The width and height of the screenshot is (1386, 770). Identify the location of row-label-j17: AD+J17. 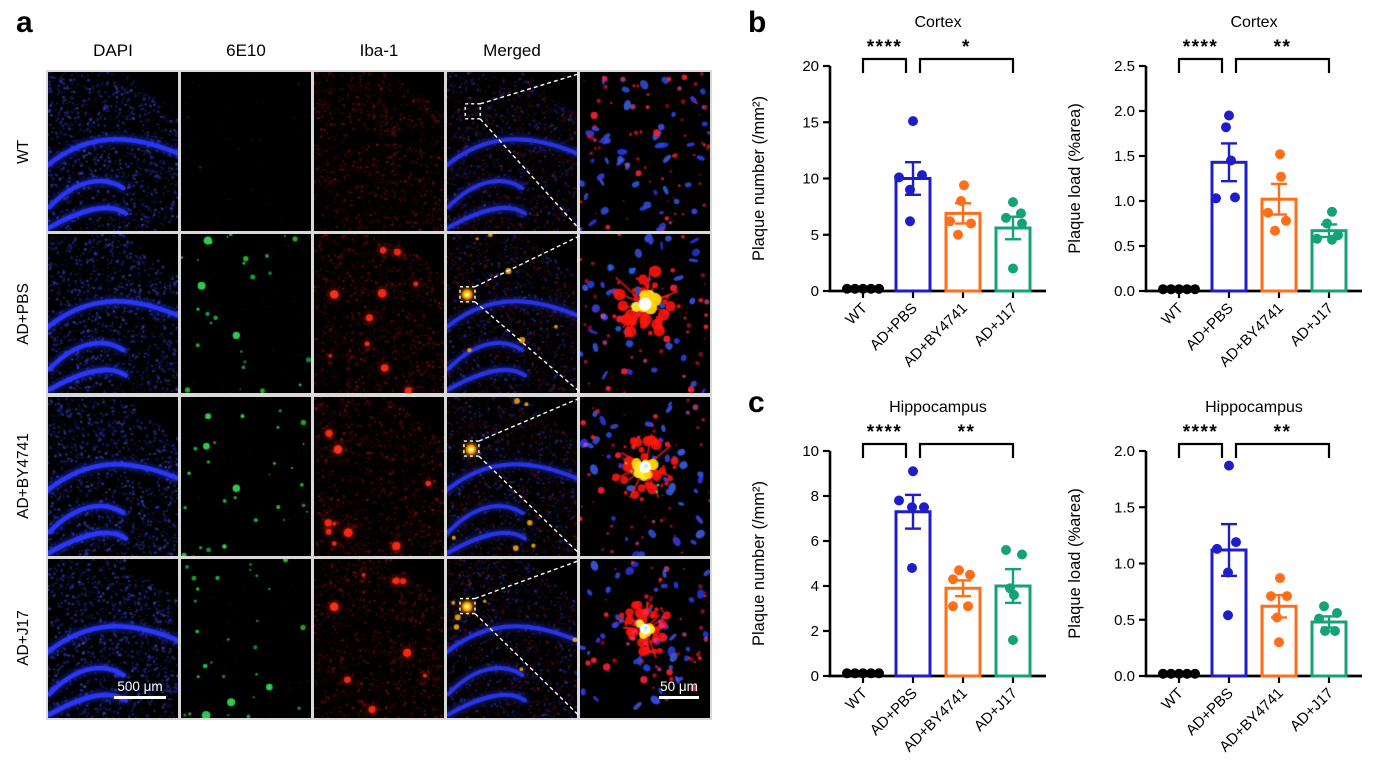
(24, 638).